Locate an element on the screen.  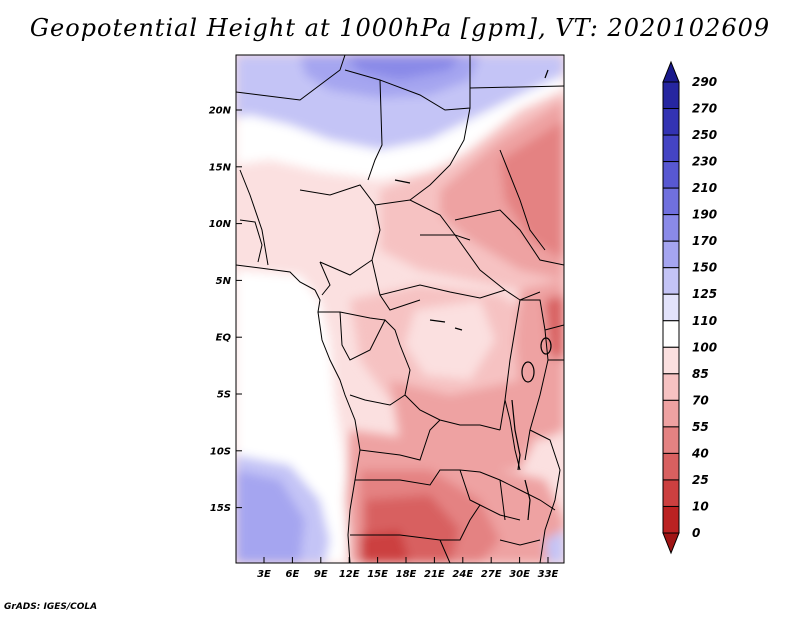
colorbar-label: 85 is located at coordinates (700, 374).